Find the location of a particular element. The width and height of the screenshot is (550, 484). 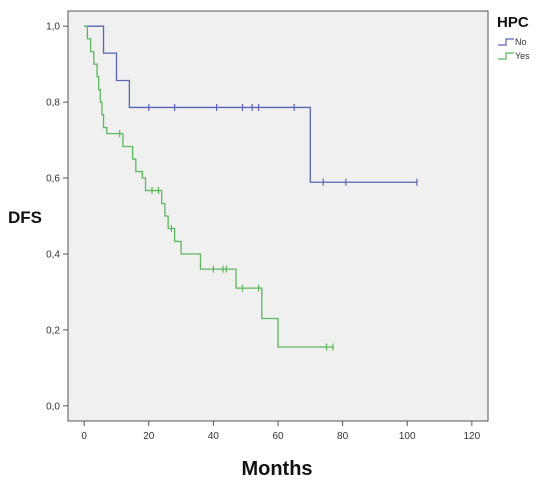

x-tick-label: 40 is located at coordinates (214, 436).